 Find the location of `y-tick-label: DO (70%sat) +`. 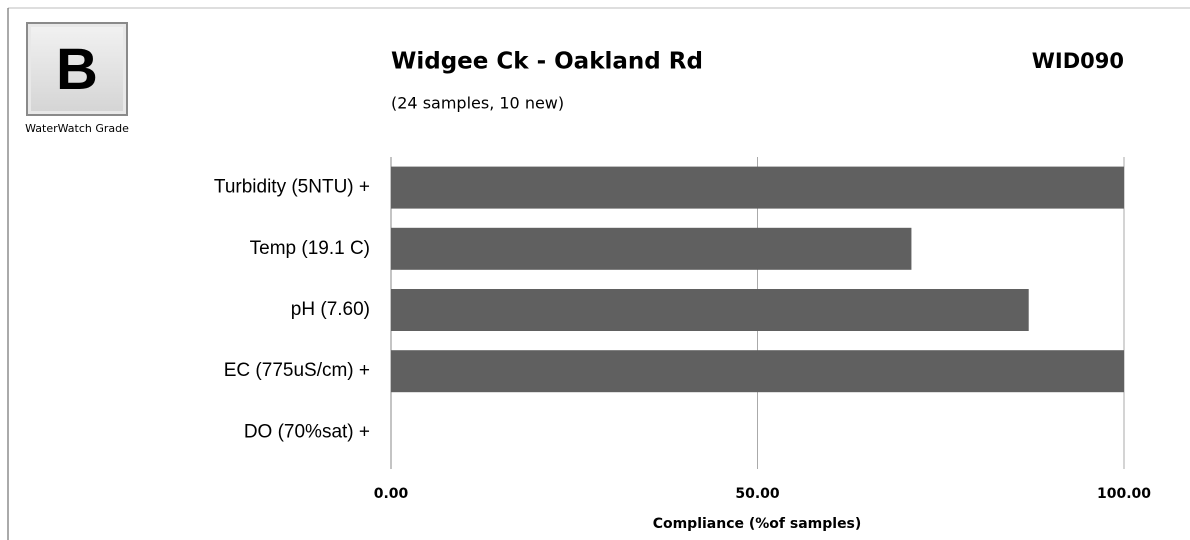

y-tick-label: DO (70%sat) + is located at coordinates (307, 431).